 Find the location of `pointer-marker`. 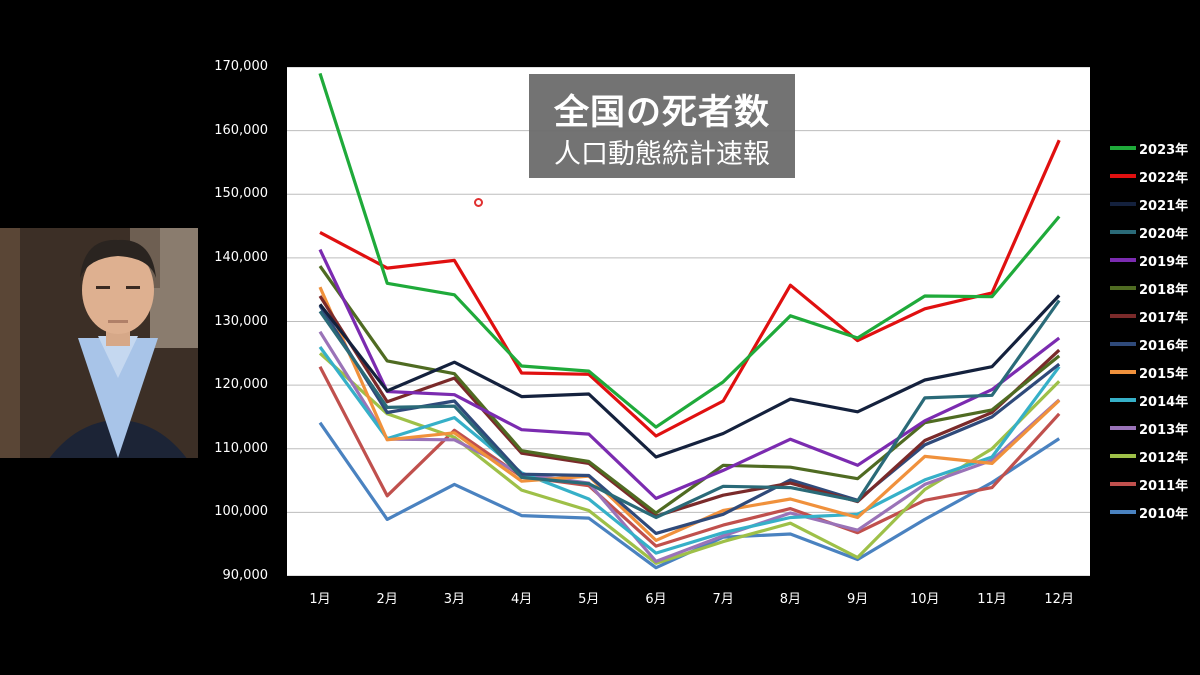

pointer-marker is located at coordinates (478, 202).